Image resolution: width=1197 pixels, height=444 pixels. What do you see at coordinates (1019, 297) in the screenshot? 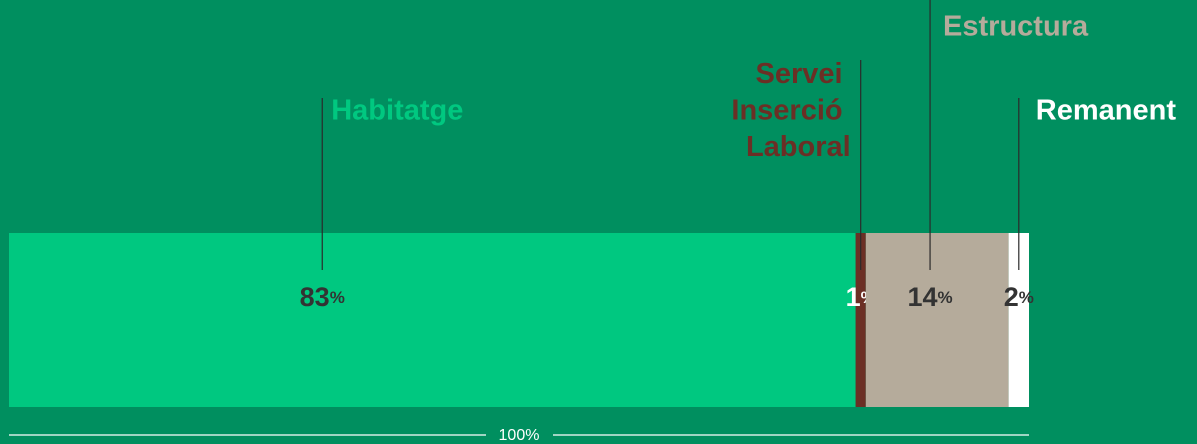
I see `value-label: 2%` at bounding box center [1019, 297].